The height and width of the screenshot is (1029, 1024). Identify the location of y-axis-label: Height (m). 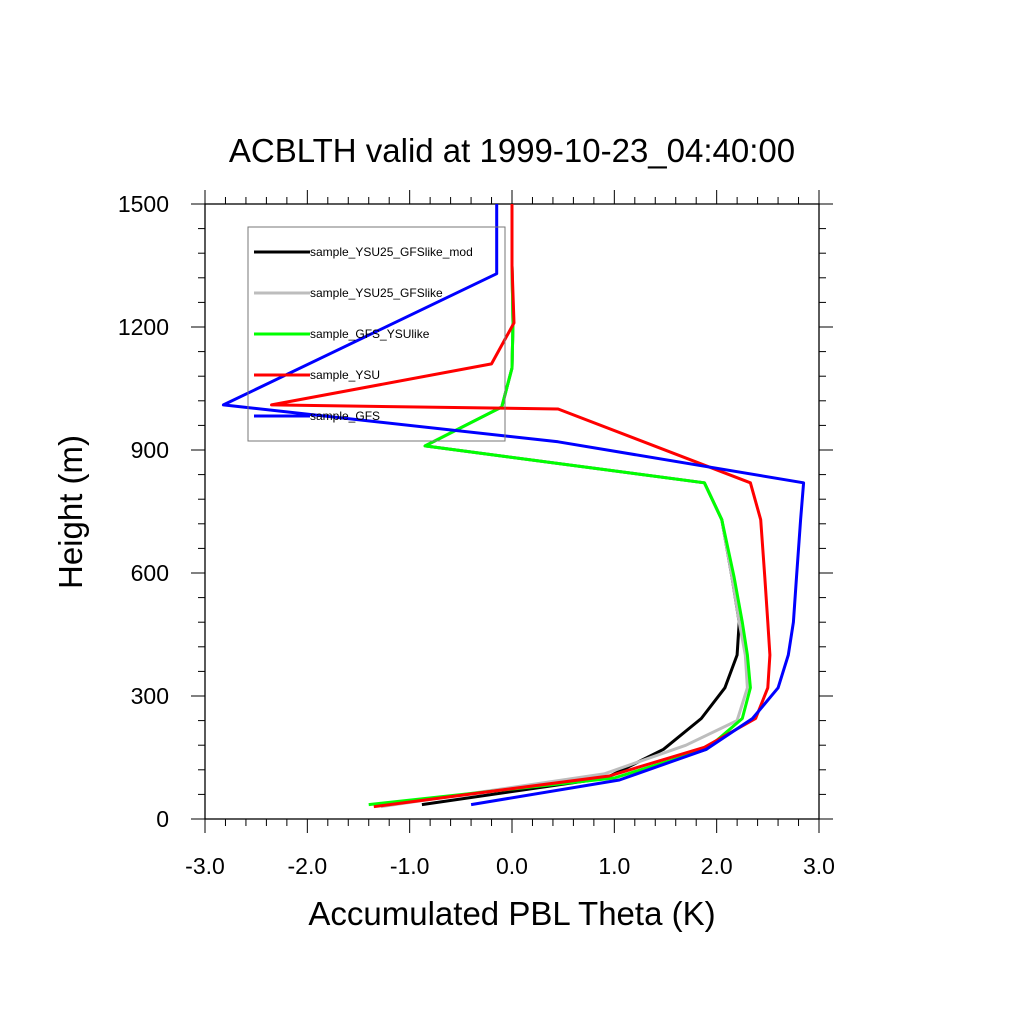
(70, 512).